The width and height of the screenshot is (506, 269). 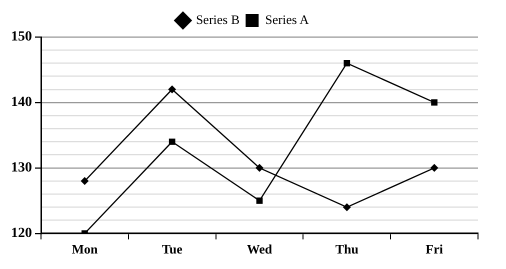 I want to click on y-tick-label: 150, so click(x=21, y=37).